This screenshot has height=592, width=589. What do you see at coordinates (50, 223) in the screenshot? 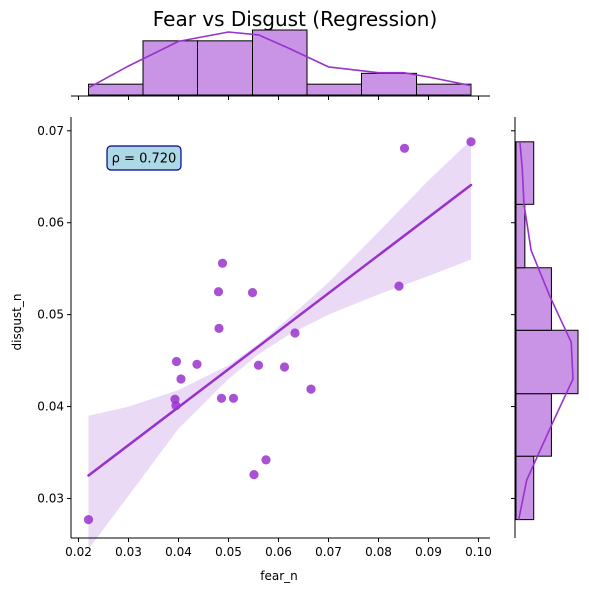
I see `y-tick-label: 0.06` at bounding box center [50, 223].